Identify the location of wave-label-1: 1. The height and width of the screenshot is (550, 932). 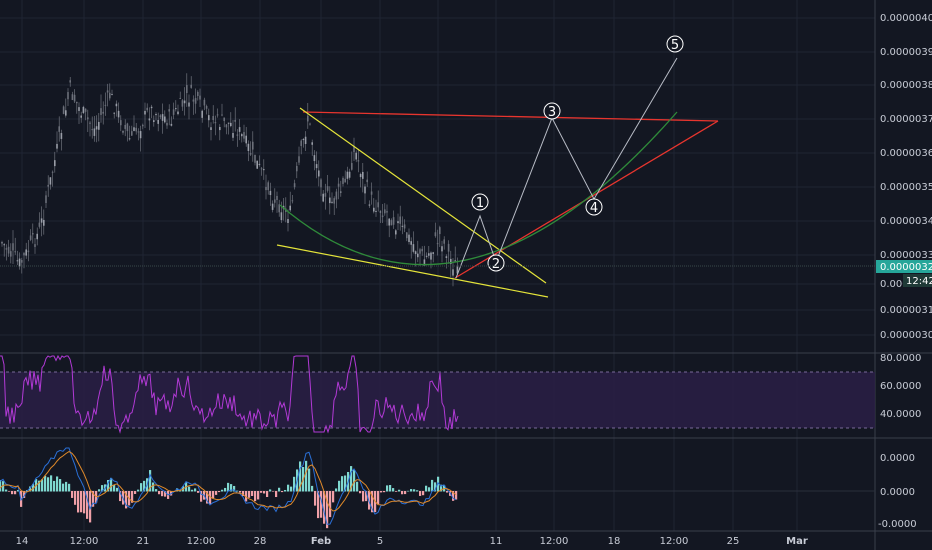
(480, 202).